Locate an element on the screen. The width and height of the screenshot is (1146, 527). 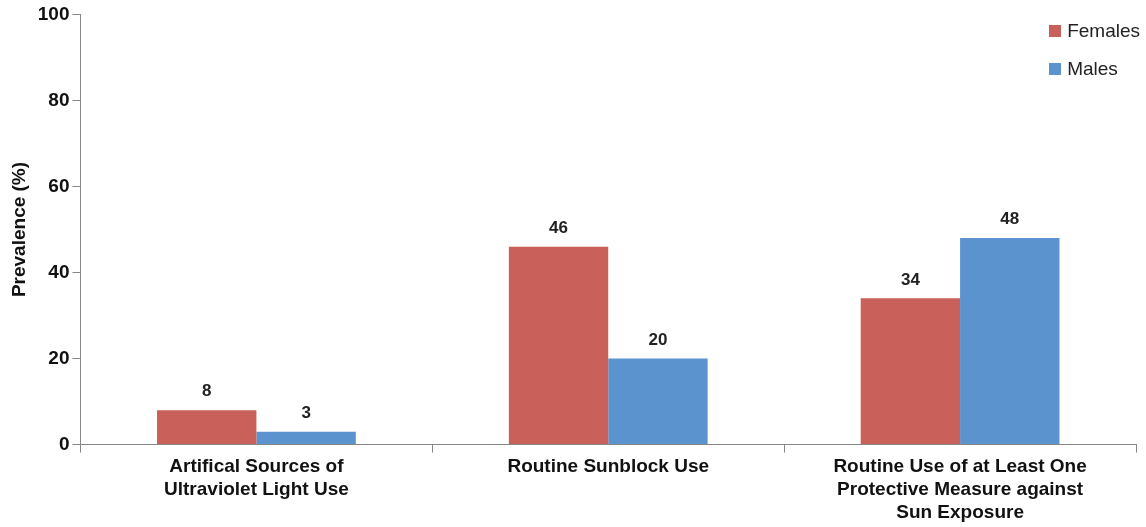
y-tick-label: 0 is located at coordinates (64, 443).